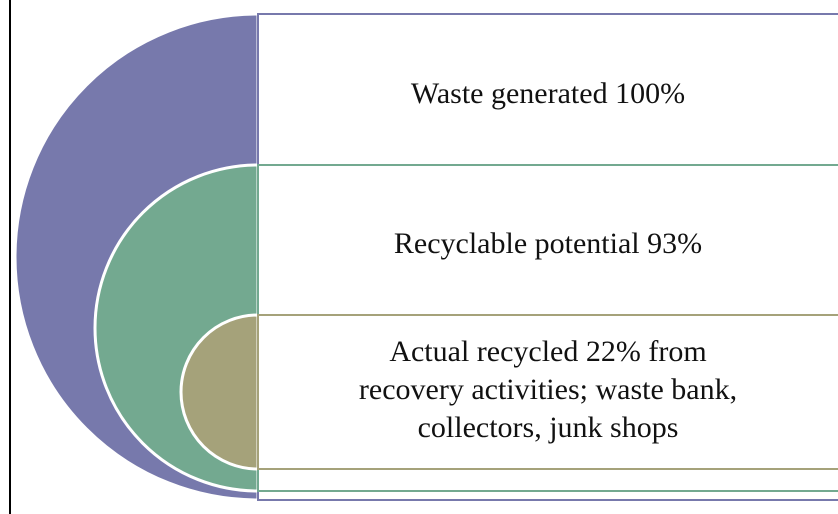 The height and width of the screenshot is (514, 838). I want to click on item-label: Waste generated 100%, so click(548, 93).